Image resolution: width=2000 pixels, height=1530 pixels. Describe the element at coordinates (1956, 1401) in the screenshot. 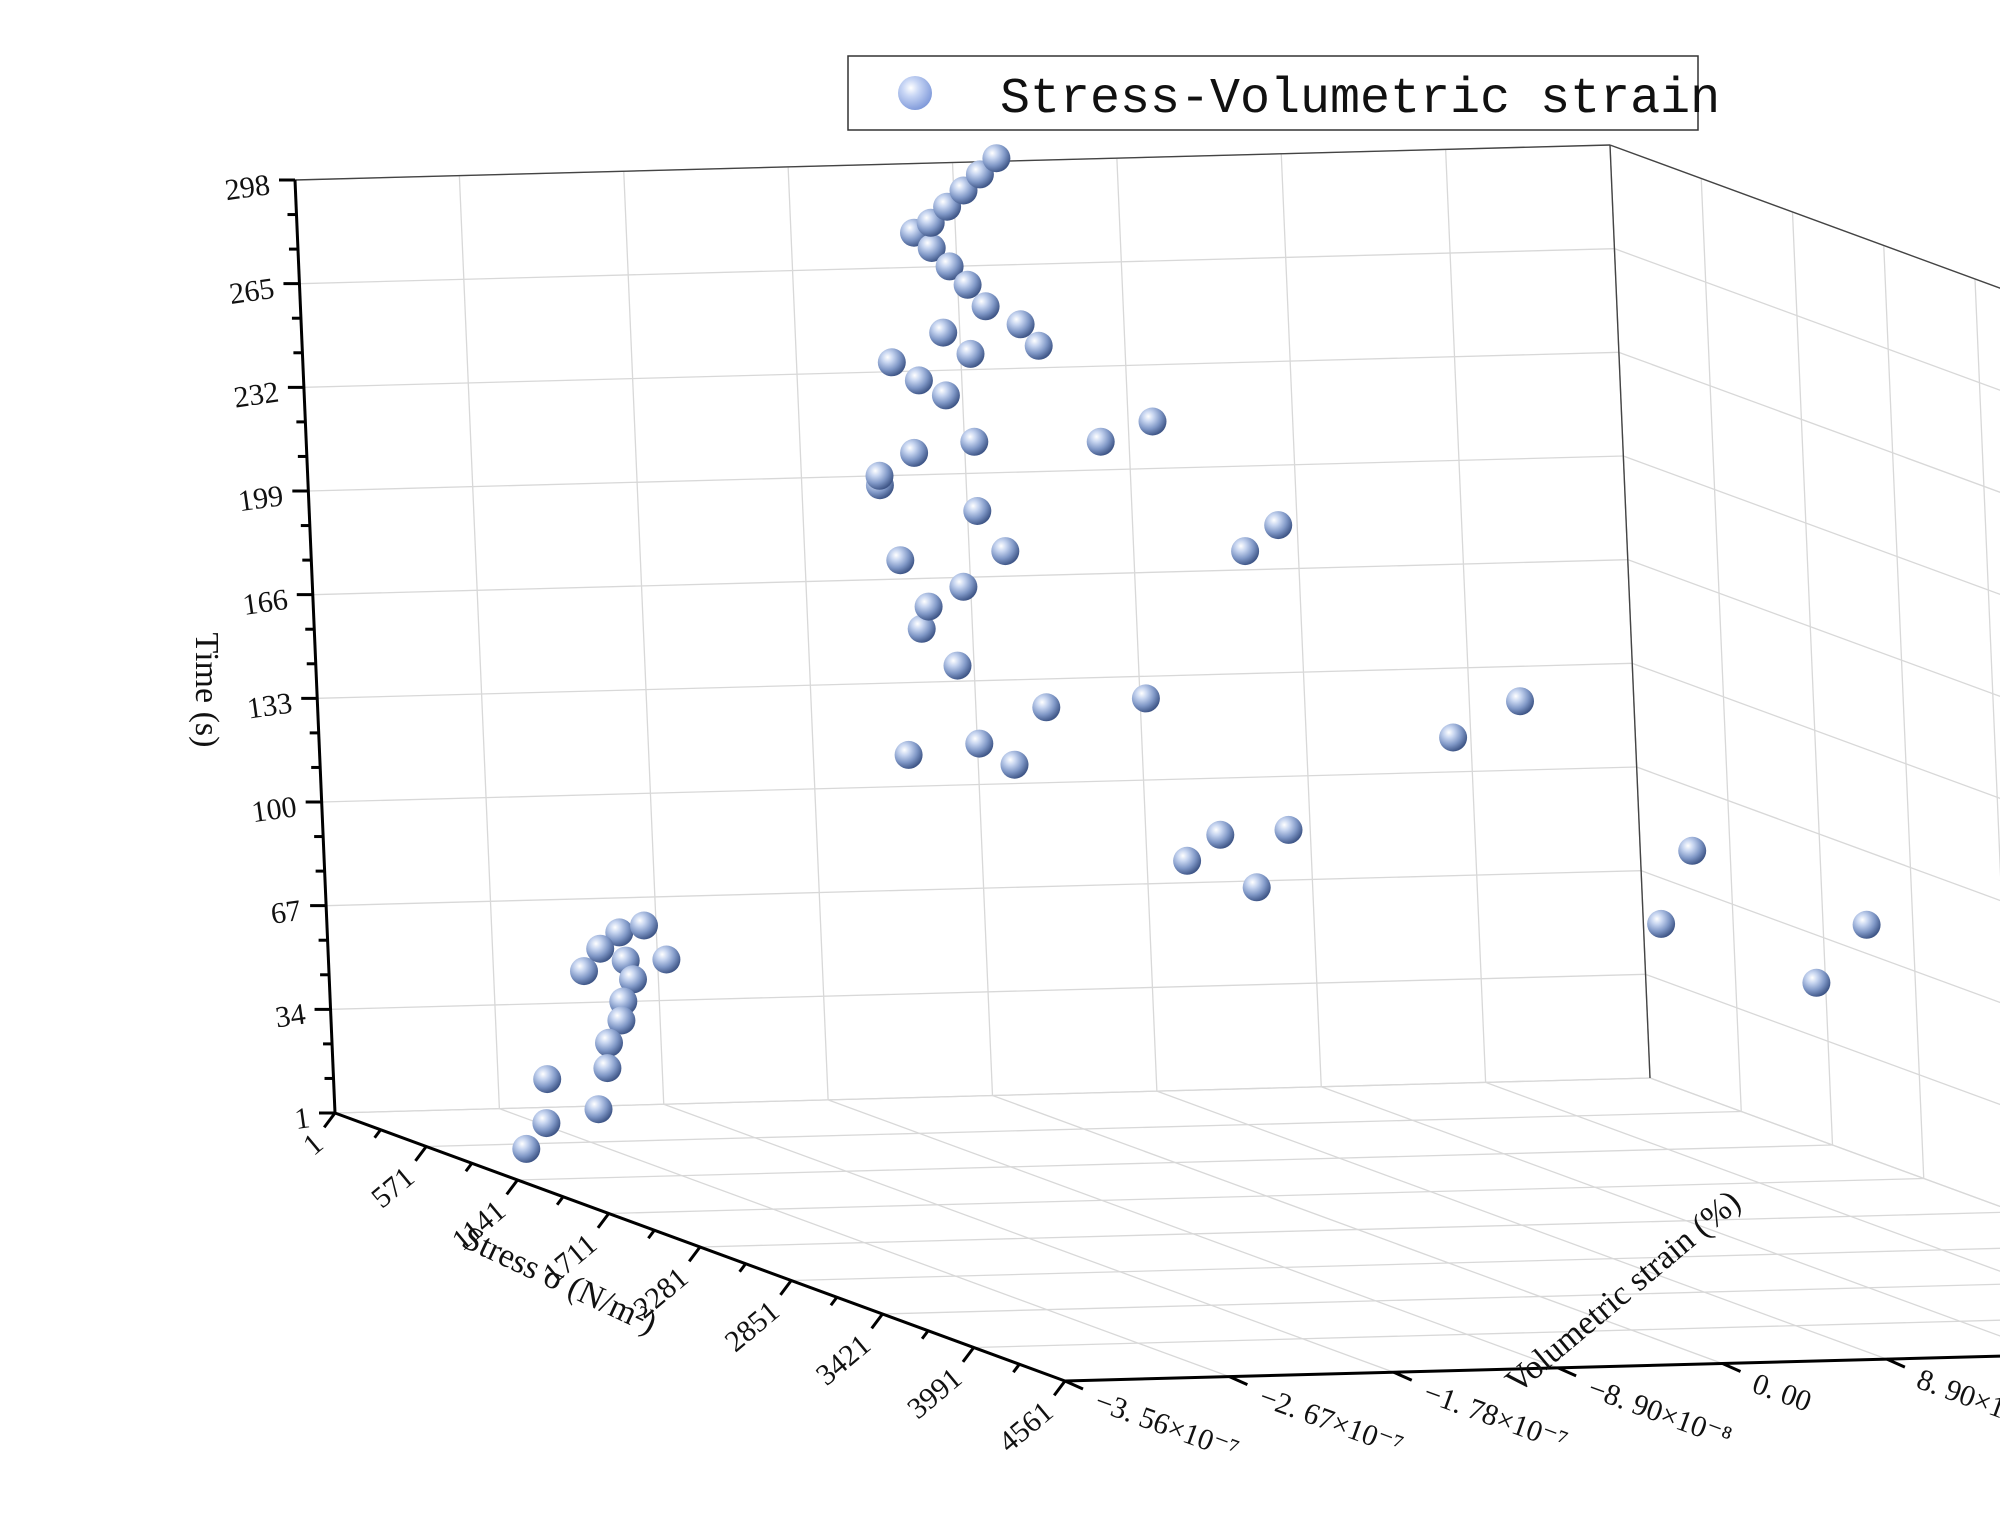

I see `y-tick-label: 8. 90×10⁻⁸` at that location.